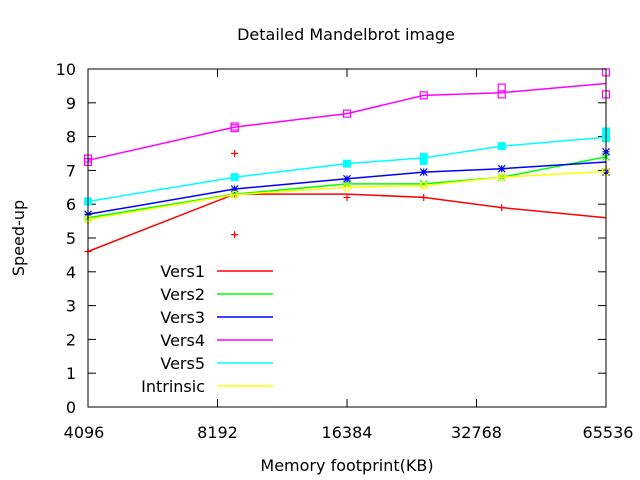 The height and width of the screenshot is (480, 640). Describe the element at coordinates (207, 329) in the screenshot. I see `legend: Vers1 Vers2 Vers3 Vers4 Vers5 Intrinsic` at that location.